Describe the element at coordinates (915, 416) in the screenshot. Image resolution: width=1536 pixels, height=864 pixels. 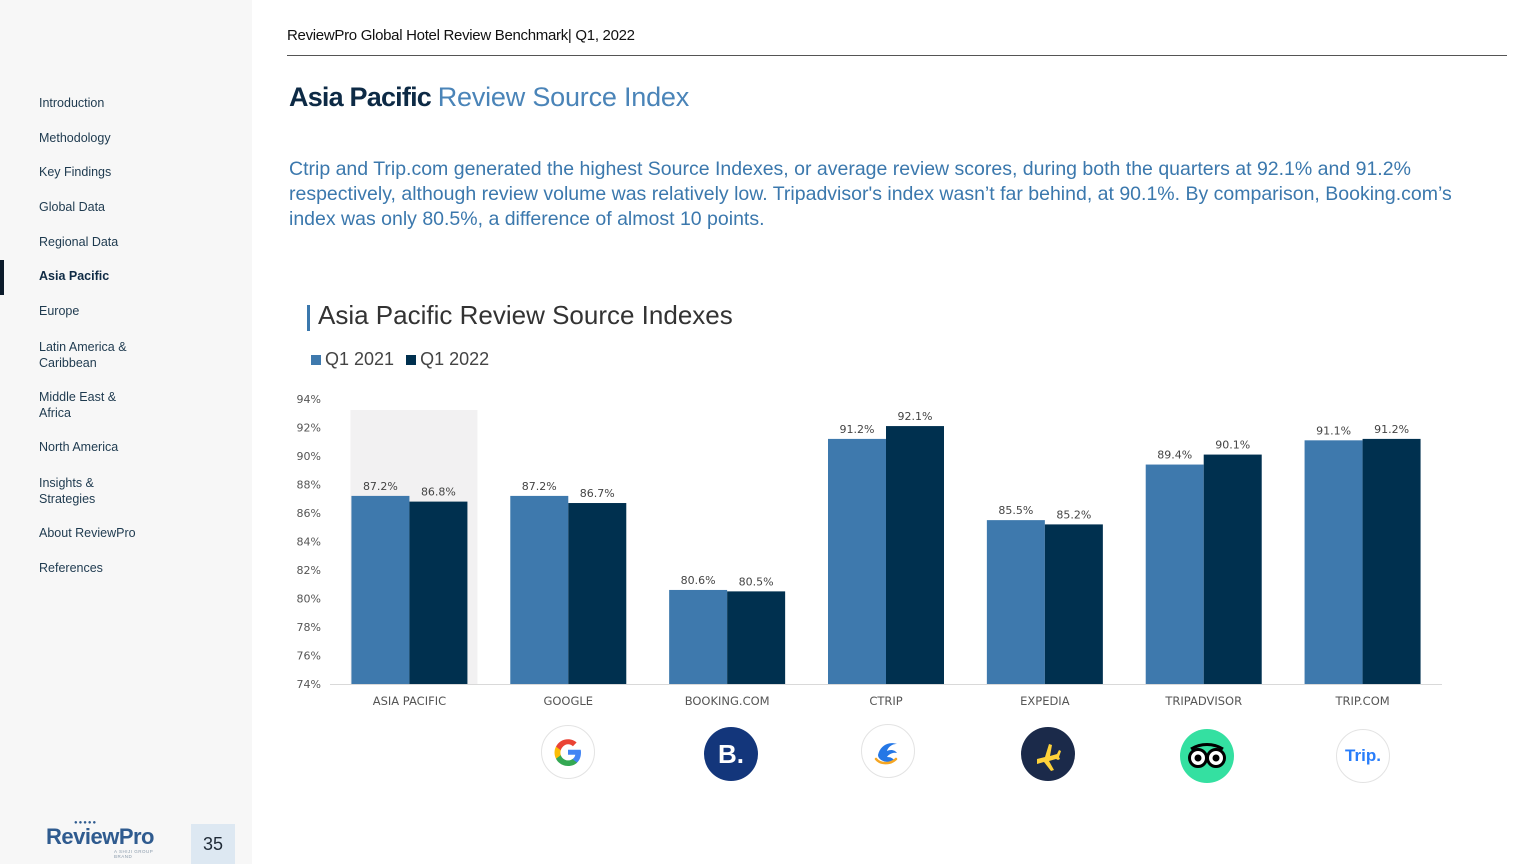
I see `data-label: 92.1%` at that location.